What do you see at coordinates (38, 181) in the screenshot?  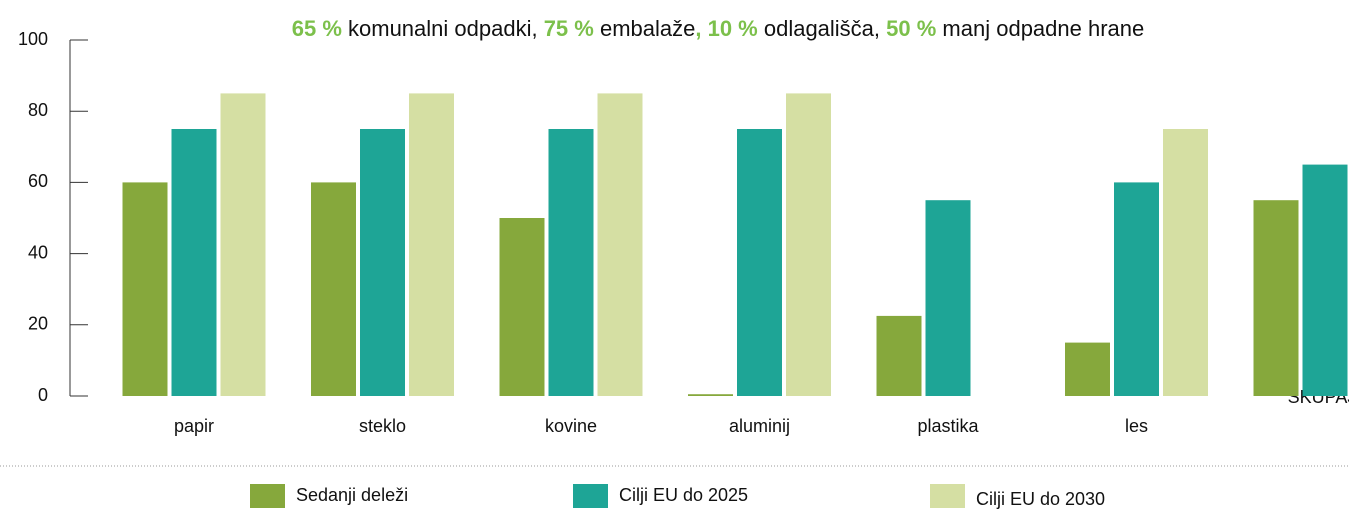 I see `y-tick-label: 60` at bounding box center [38, 181].